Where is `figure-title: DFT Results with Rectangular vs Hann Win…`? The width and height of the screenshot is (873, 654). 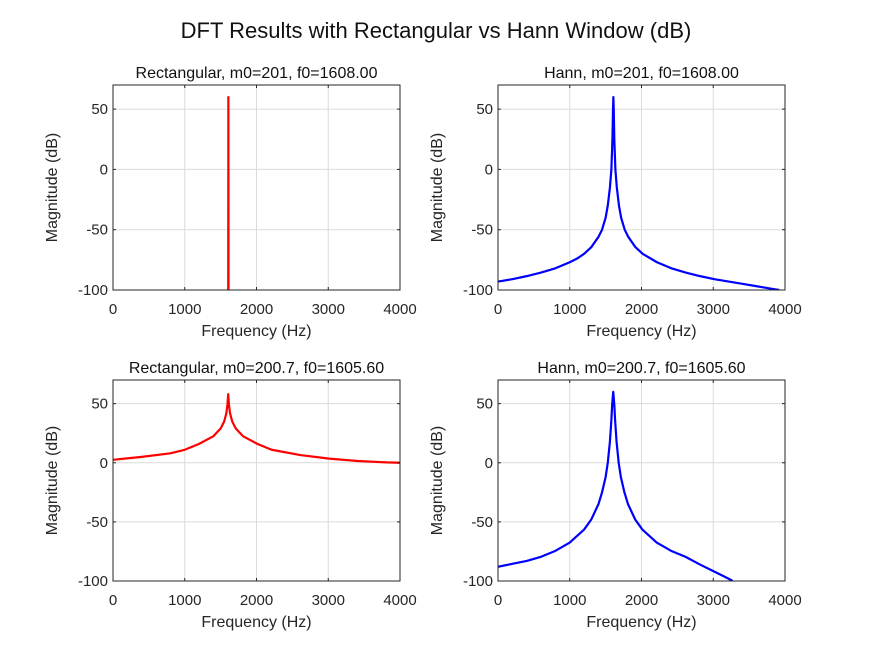
figure-title: DFT Results with Rectangular vs Hann Win… is located at coordinates (436, 30).